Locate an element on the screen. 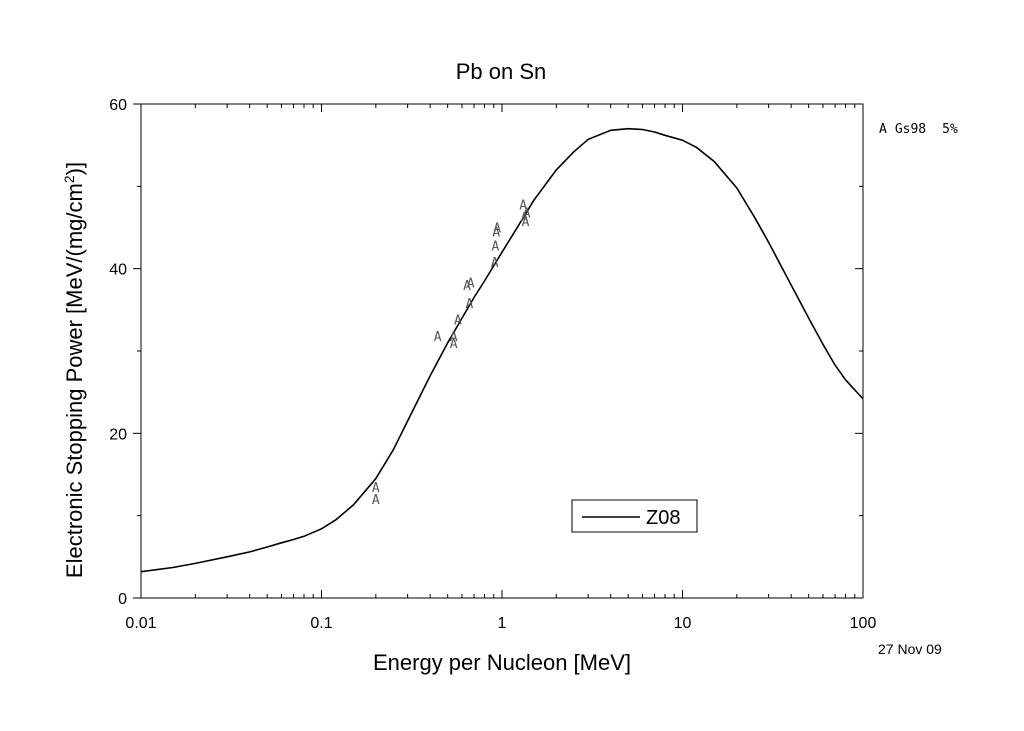  x-tick-label: 1 is located at coordinates (502, 623).